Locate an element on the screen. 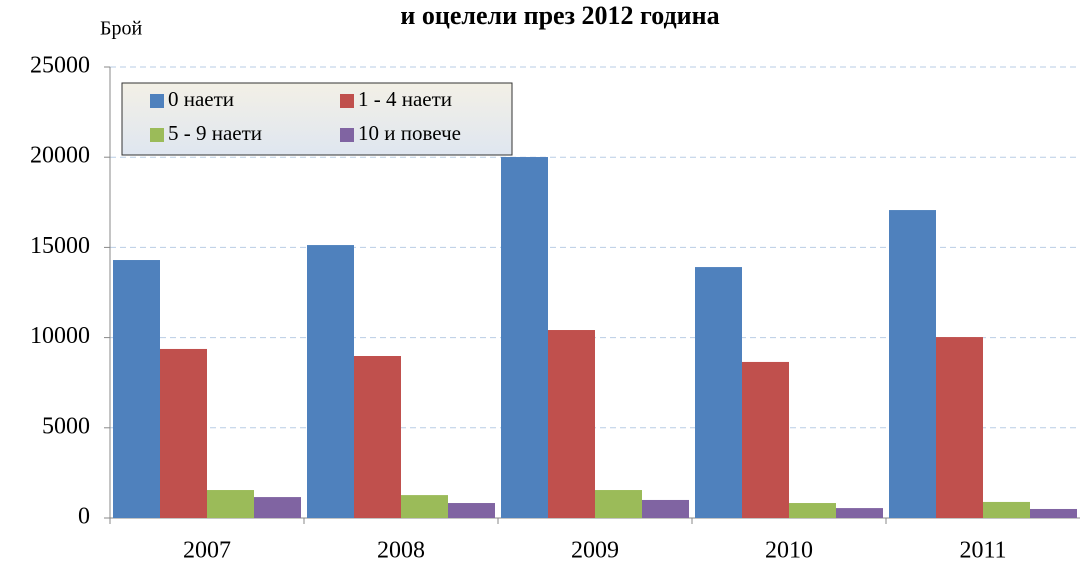 The image size is (1081, 563). y-tick-label: 15000 is located at coordinates (60, 246).